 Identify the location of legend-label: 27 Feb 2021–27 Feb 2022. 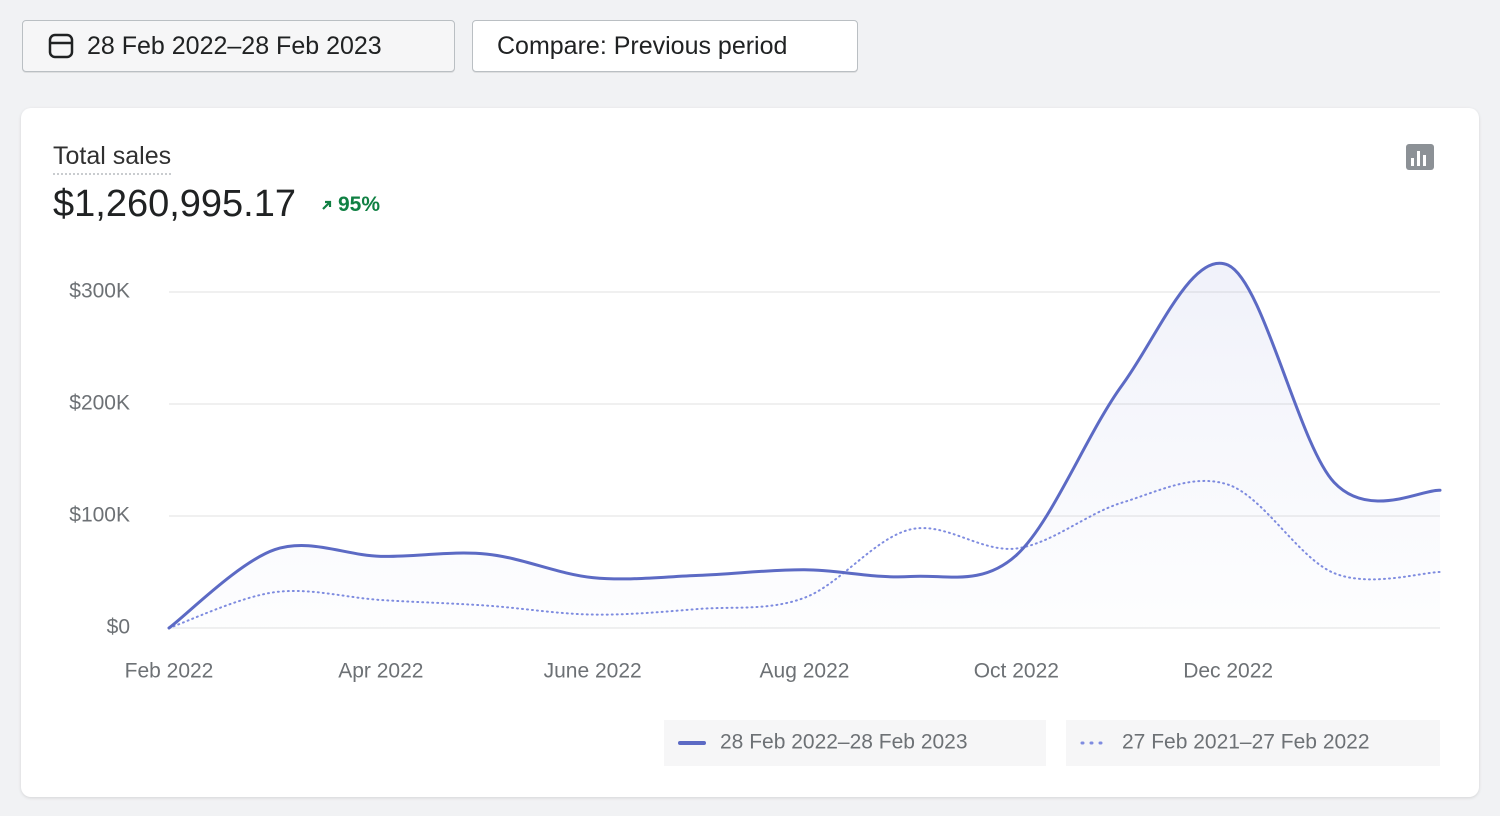
(1246, 742).